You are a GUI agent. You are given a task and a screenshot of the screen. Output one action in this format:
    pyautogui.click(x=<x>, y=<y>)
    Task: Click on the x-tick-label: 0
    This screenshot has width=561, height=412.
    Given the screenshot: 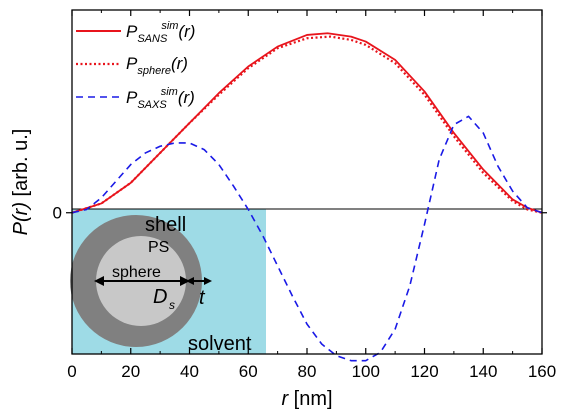 What is the action you would take?
    pyautogui.click(x=71, y=371)
    